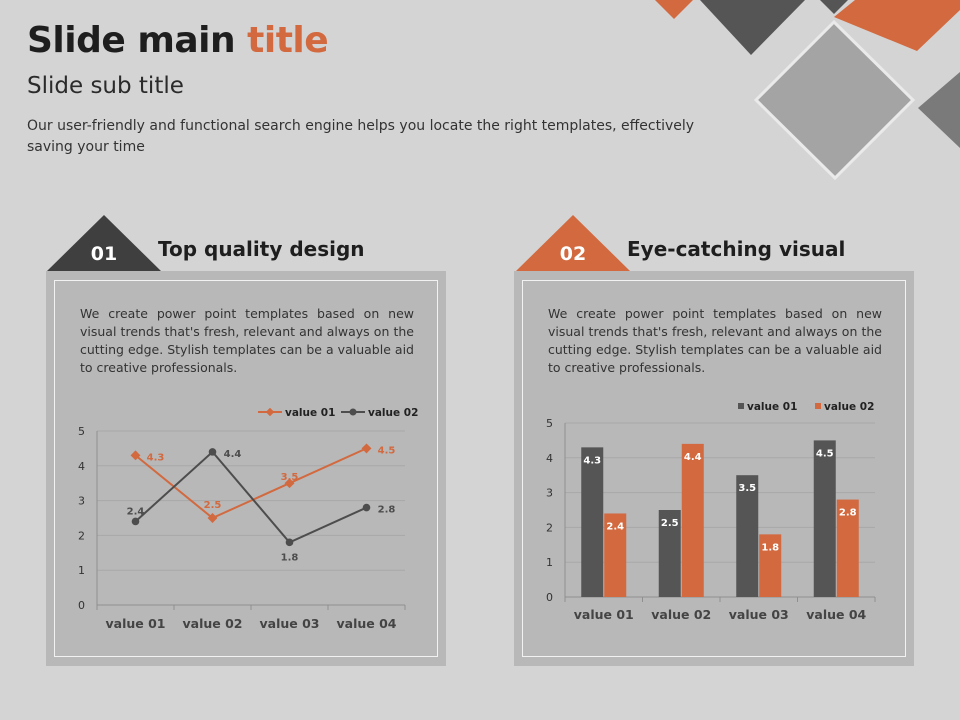  Describe the element at coordinates (387, 450) in the screenshot. I see `line-series-1-data-label: 4.5` at that location.